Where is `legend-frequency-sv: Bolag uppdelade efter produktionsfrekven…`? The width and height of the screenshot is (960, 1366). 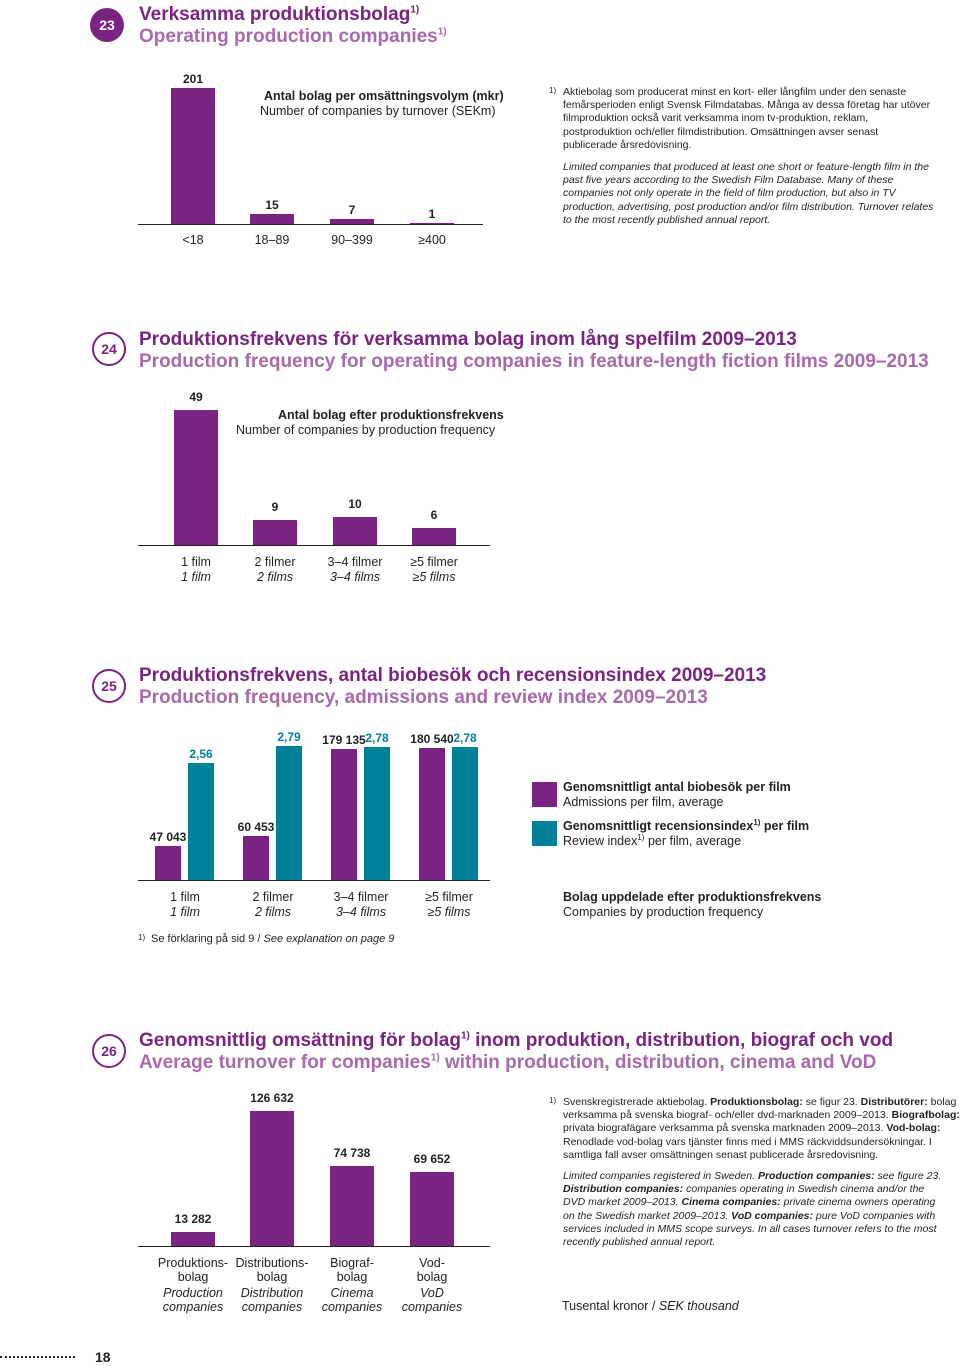
legend-frequency-sv: Bolag uppdelade efter produktionsfrekven… is located at coordinates (692, 897).